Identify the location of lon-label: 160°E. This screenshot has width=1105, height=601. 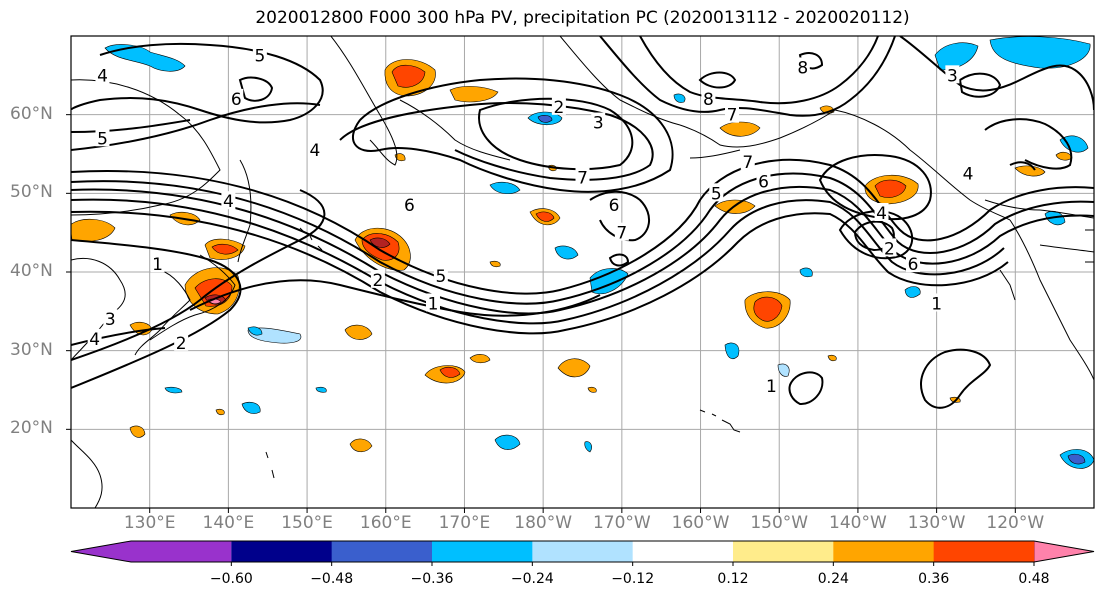
(385, 523).